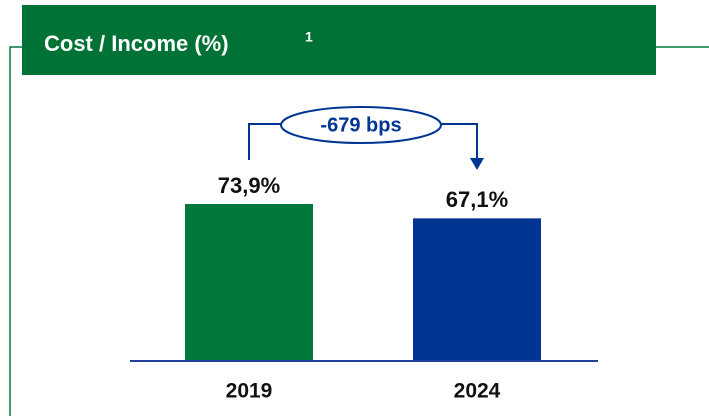 This screenshot has width=709, height=416. Describe the element at coordinates (136, 43) in the screenshot. I see `chart-title: Cost / Income (%)` at that location.